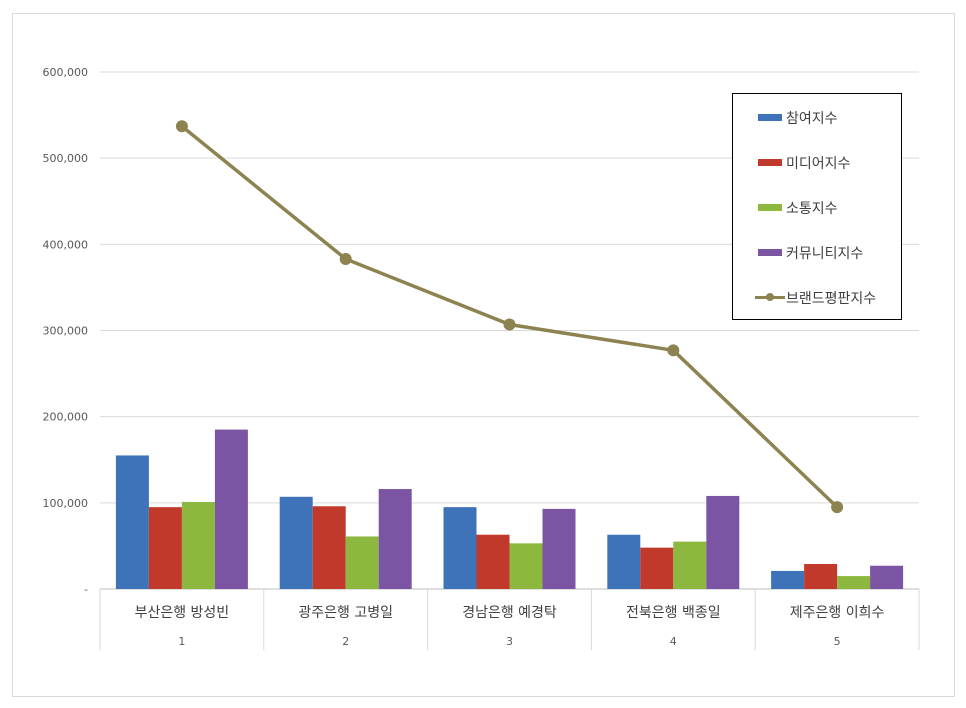  I want to click on legend-item: 커뮤니티지수, so click(817, 252).